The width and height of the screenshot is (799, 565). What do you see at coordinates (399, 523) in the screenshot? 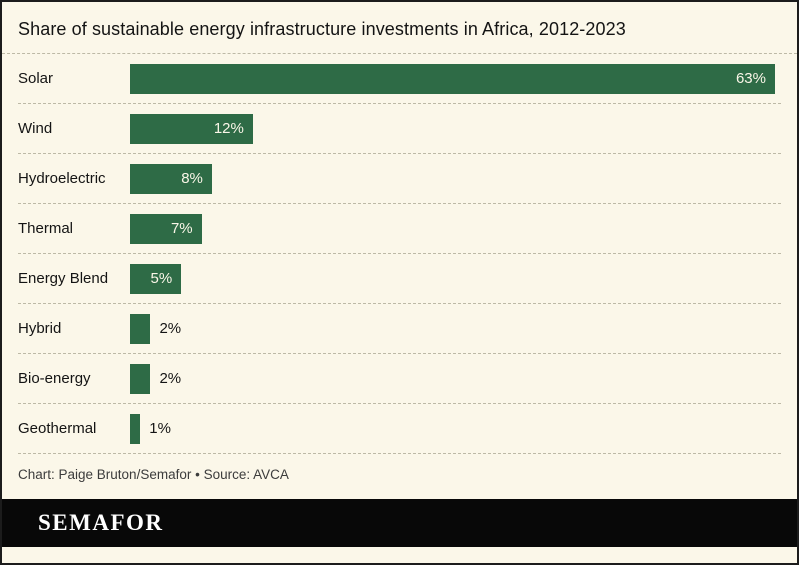
I see `logo-bar: SEMAFOR` at bounding box center [399, 523].